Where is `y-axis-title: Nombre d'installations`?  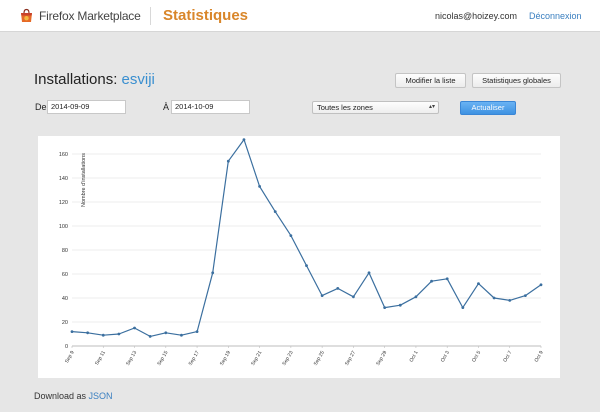
y-axis-title: Nombre d'installations is located at coordinates (84, 180).